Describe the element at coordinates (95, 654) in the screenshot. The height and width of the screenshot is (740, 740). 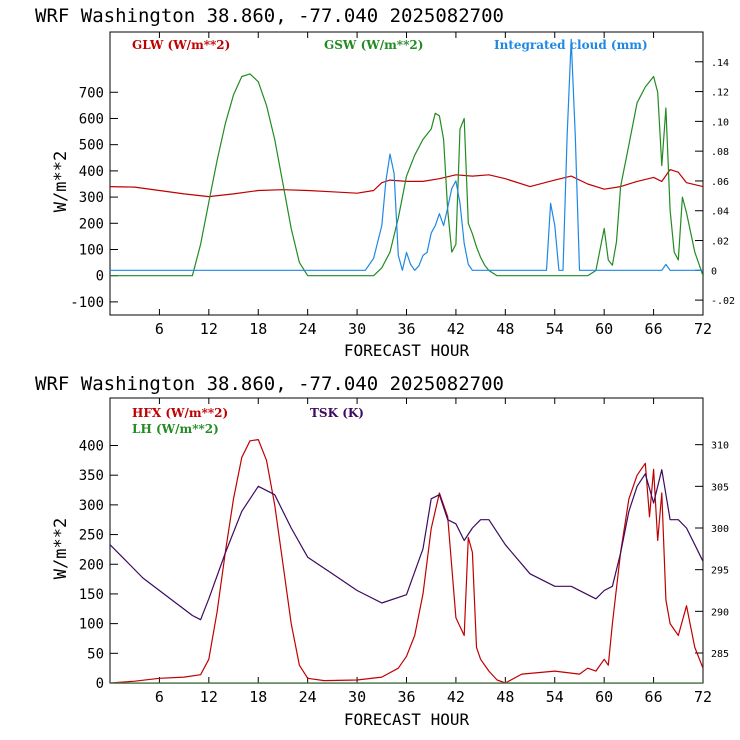
I see `y-tick-label: 50` at that location.